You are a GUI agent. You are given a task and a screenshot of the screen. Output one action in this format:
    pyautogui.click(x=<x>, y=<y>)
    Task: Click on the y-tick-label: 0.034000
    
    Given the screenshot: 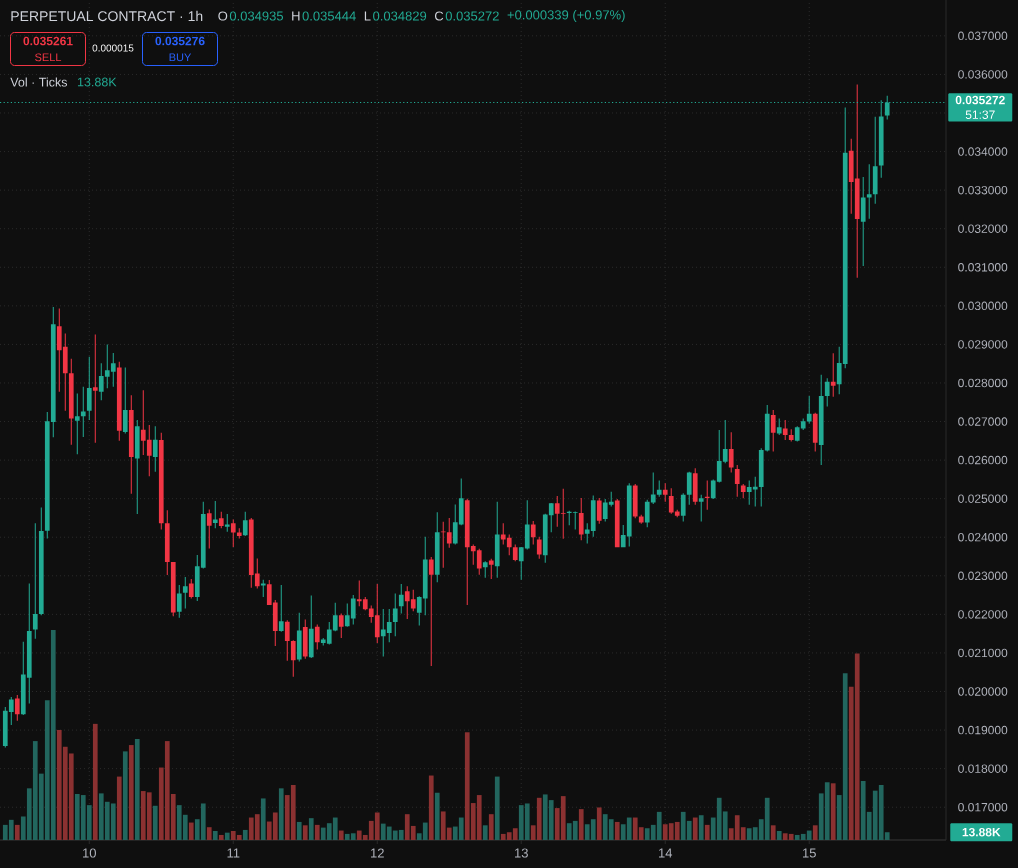 What is the action you would take?
    pyautogui.click(x=983, y=151)
    